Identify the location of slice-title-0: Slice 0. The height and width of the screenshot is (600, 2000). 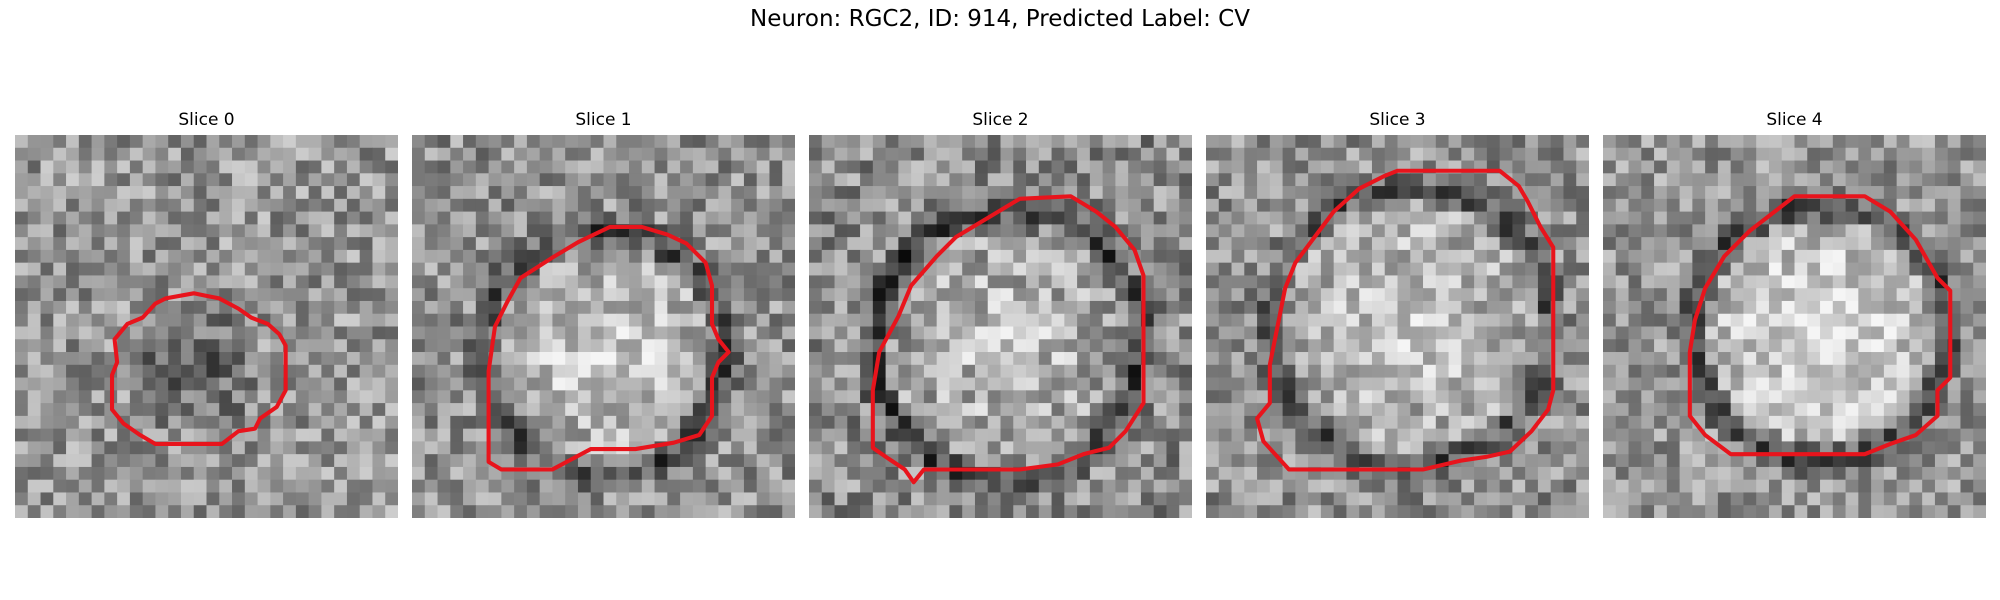
(206, 120).